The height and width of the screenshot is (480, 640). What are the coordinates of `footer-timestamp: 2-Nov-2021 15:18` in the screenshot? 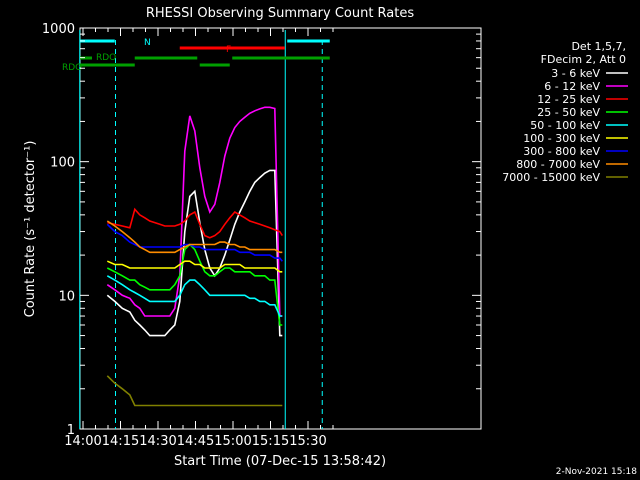 It's located at (597, 472).